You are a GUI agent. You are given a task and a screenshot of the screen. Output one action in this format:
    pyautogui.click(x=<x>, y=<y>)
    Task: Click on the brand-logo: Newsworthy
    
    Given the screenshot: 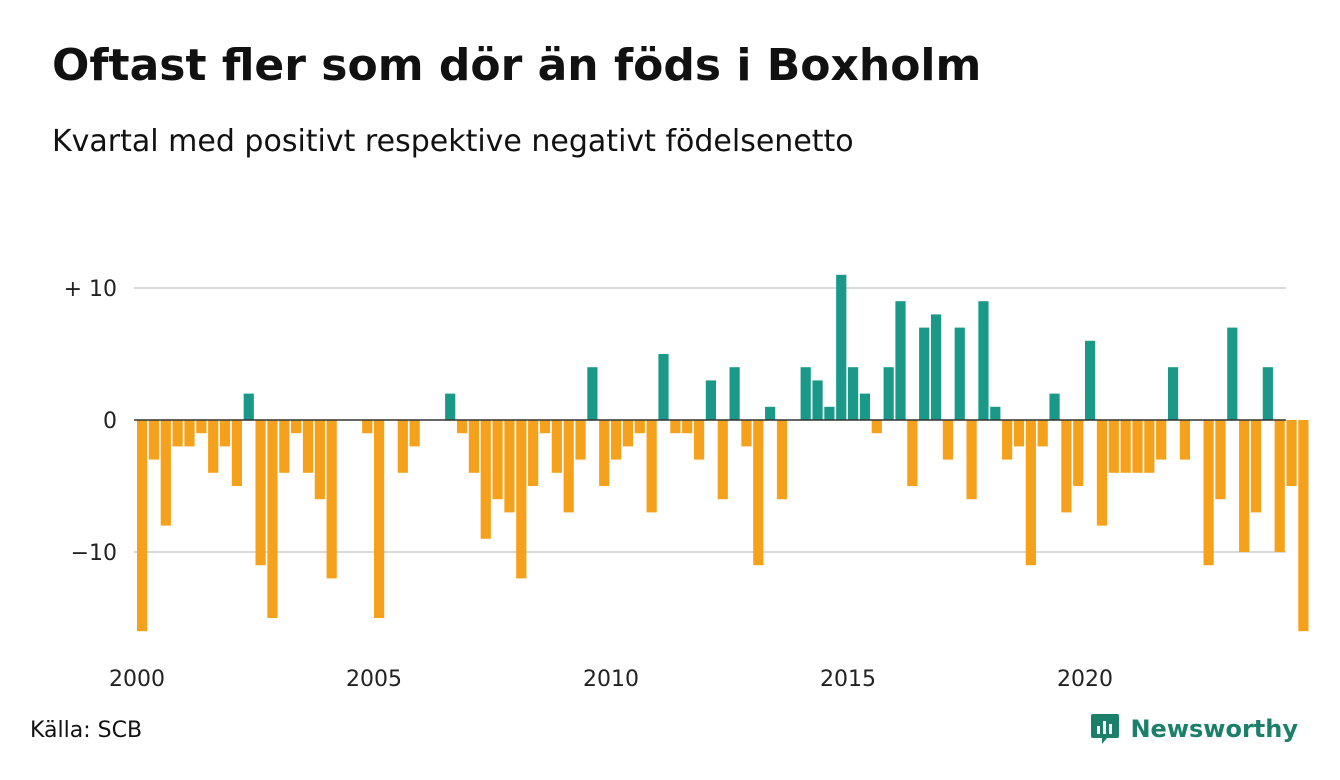 What is the action you would take?
    pyautogui.click(x=1194, y=729)
    